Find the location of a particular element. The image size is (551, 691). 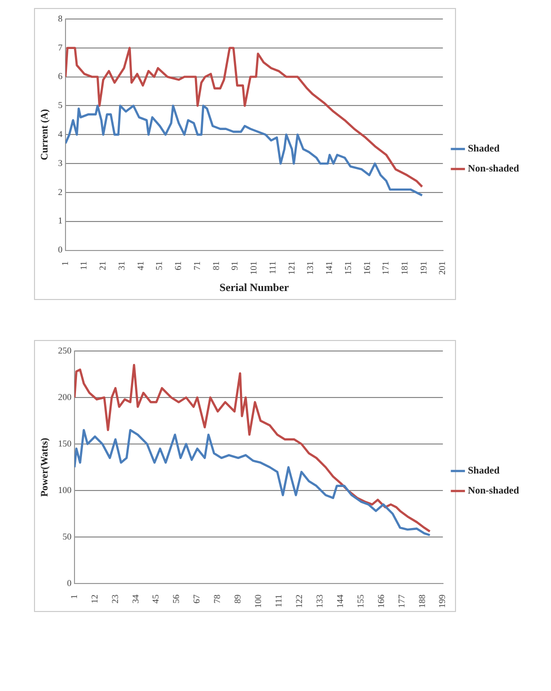

y-tick-label: 100 is located at coordinates (65, 489).